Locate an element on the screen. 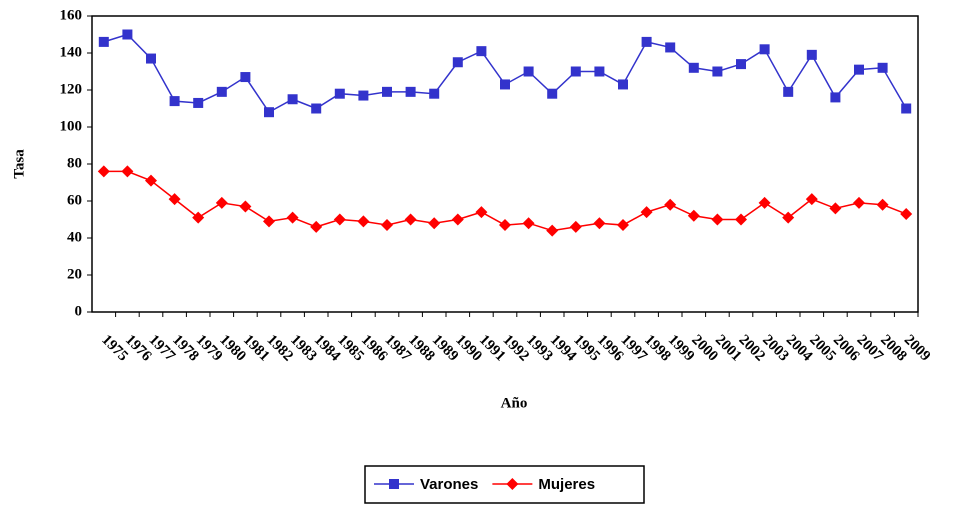 The width and height of the screenshot is (969, 508). x-tick-label: 1975 is located at coordinates (114, 348).